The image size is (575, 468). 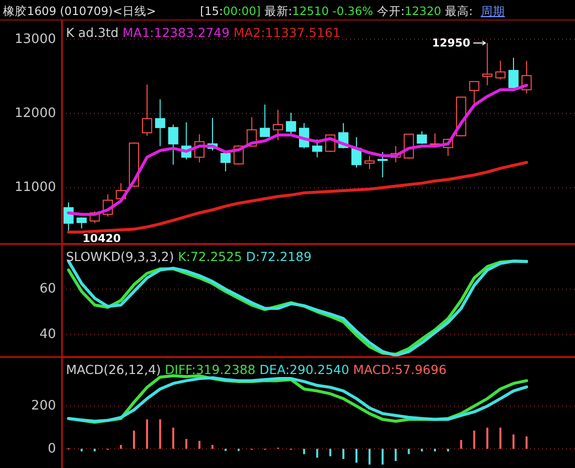 What do you see at coordinates (212, 369) in the screenshot?
I see `series-label: DIFF:319.2388` at bounding box center [212, 369].